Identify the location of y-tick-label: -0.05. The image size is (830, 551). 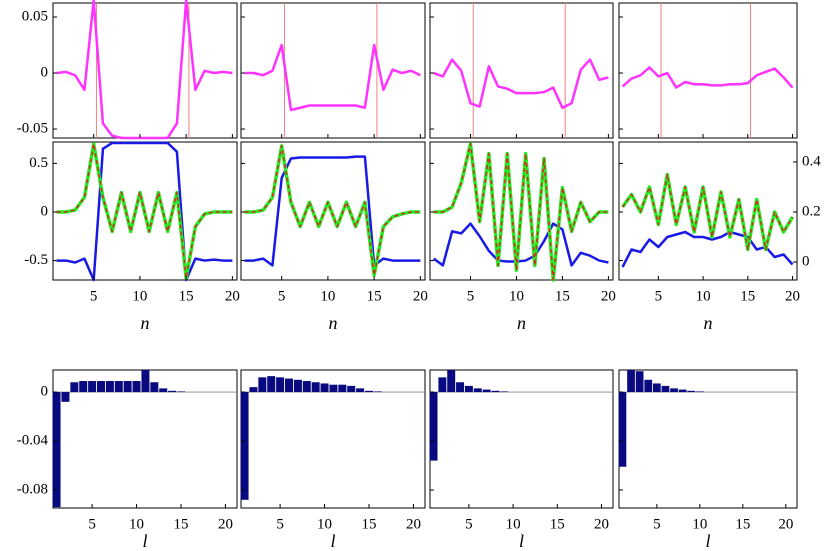
(32, 128).